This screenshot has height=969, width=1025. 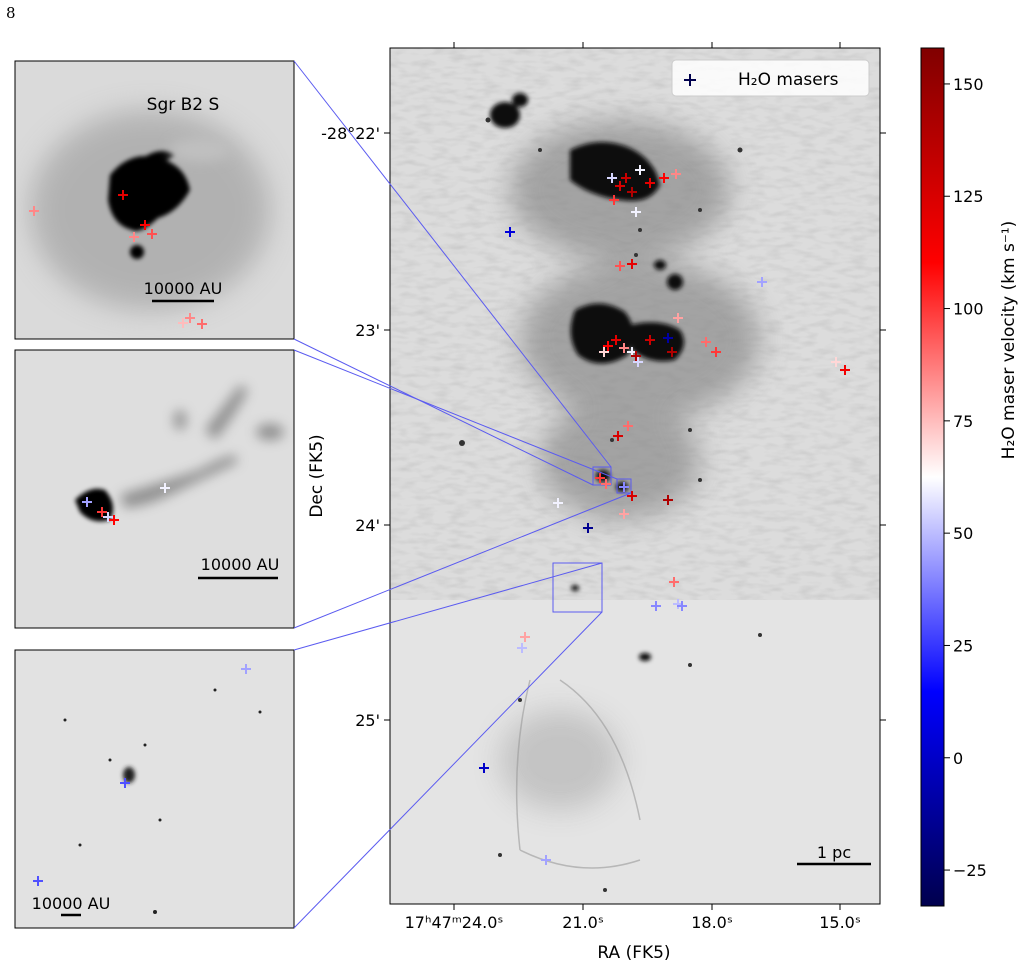 I want to click on inset-2: 10000 AU, so click(x=154, y=489).